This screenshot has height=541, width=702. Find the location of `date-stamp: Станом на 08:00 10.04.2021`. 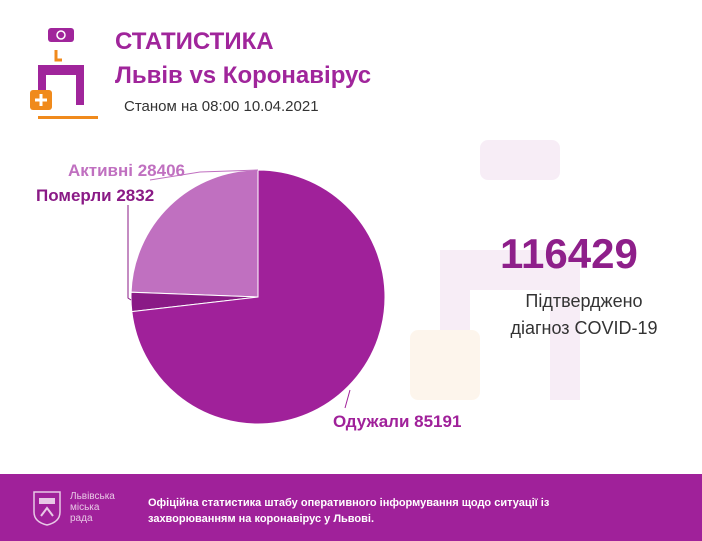

date-stamp: Станом на 08:00 10.04.2021 is located at coordinates (221, 106).